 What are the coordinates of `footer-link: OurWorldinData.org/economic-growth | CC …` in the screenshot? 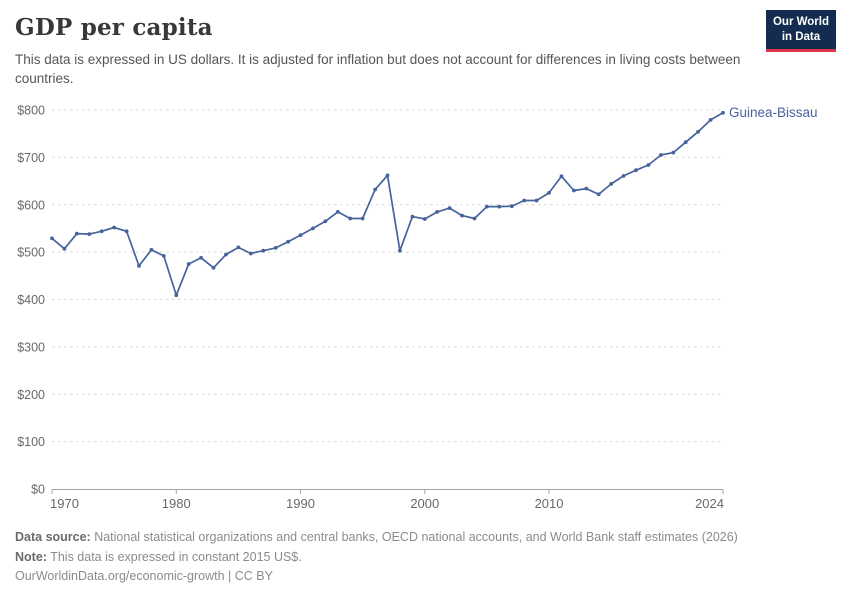 It's located at (144, 576).